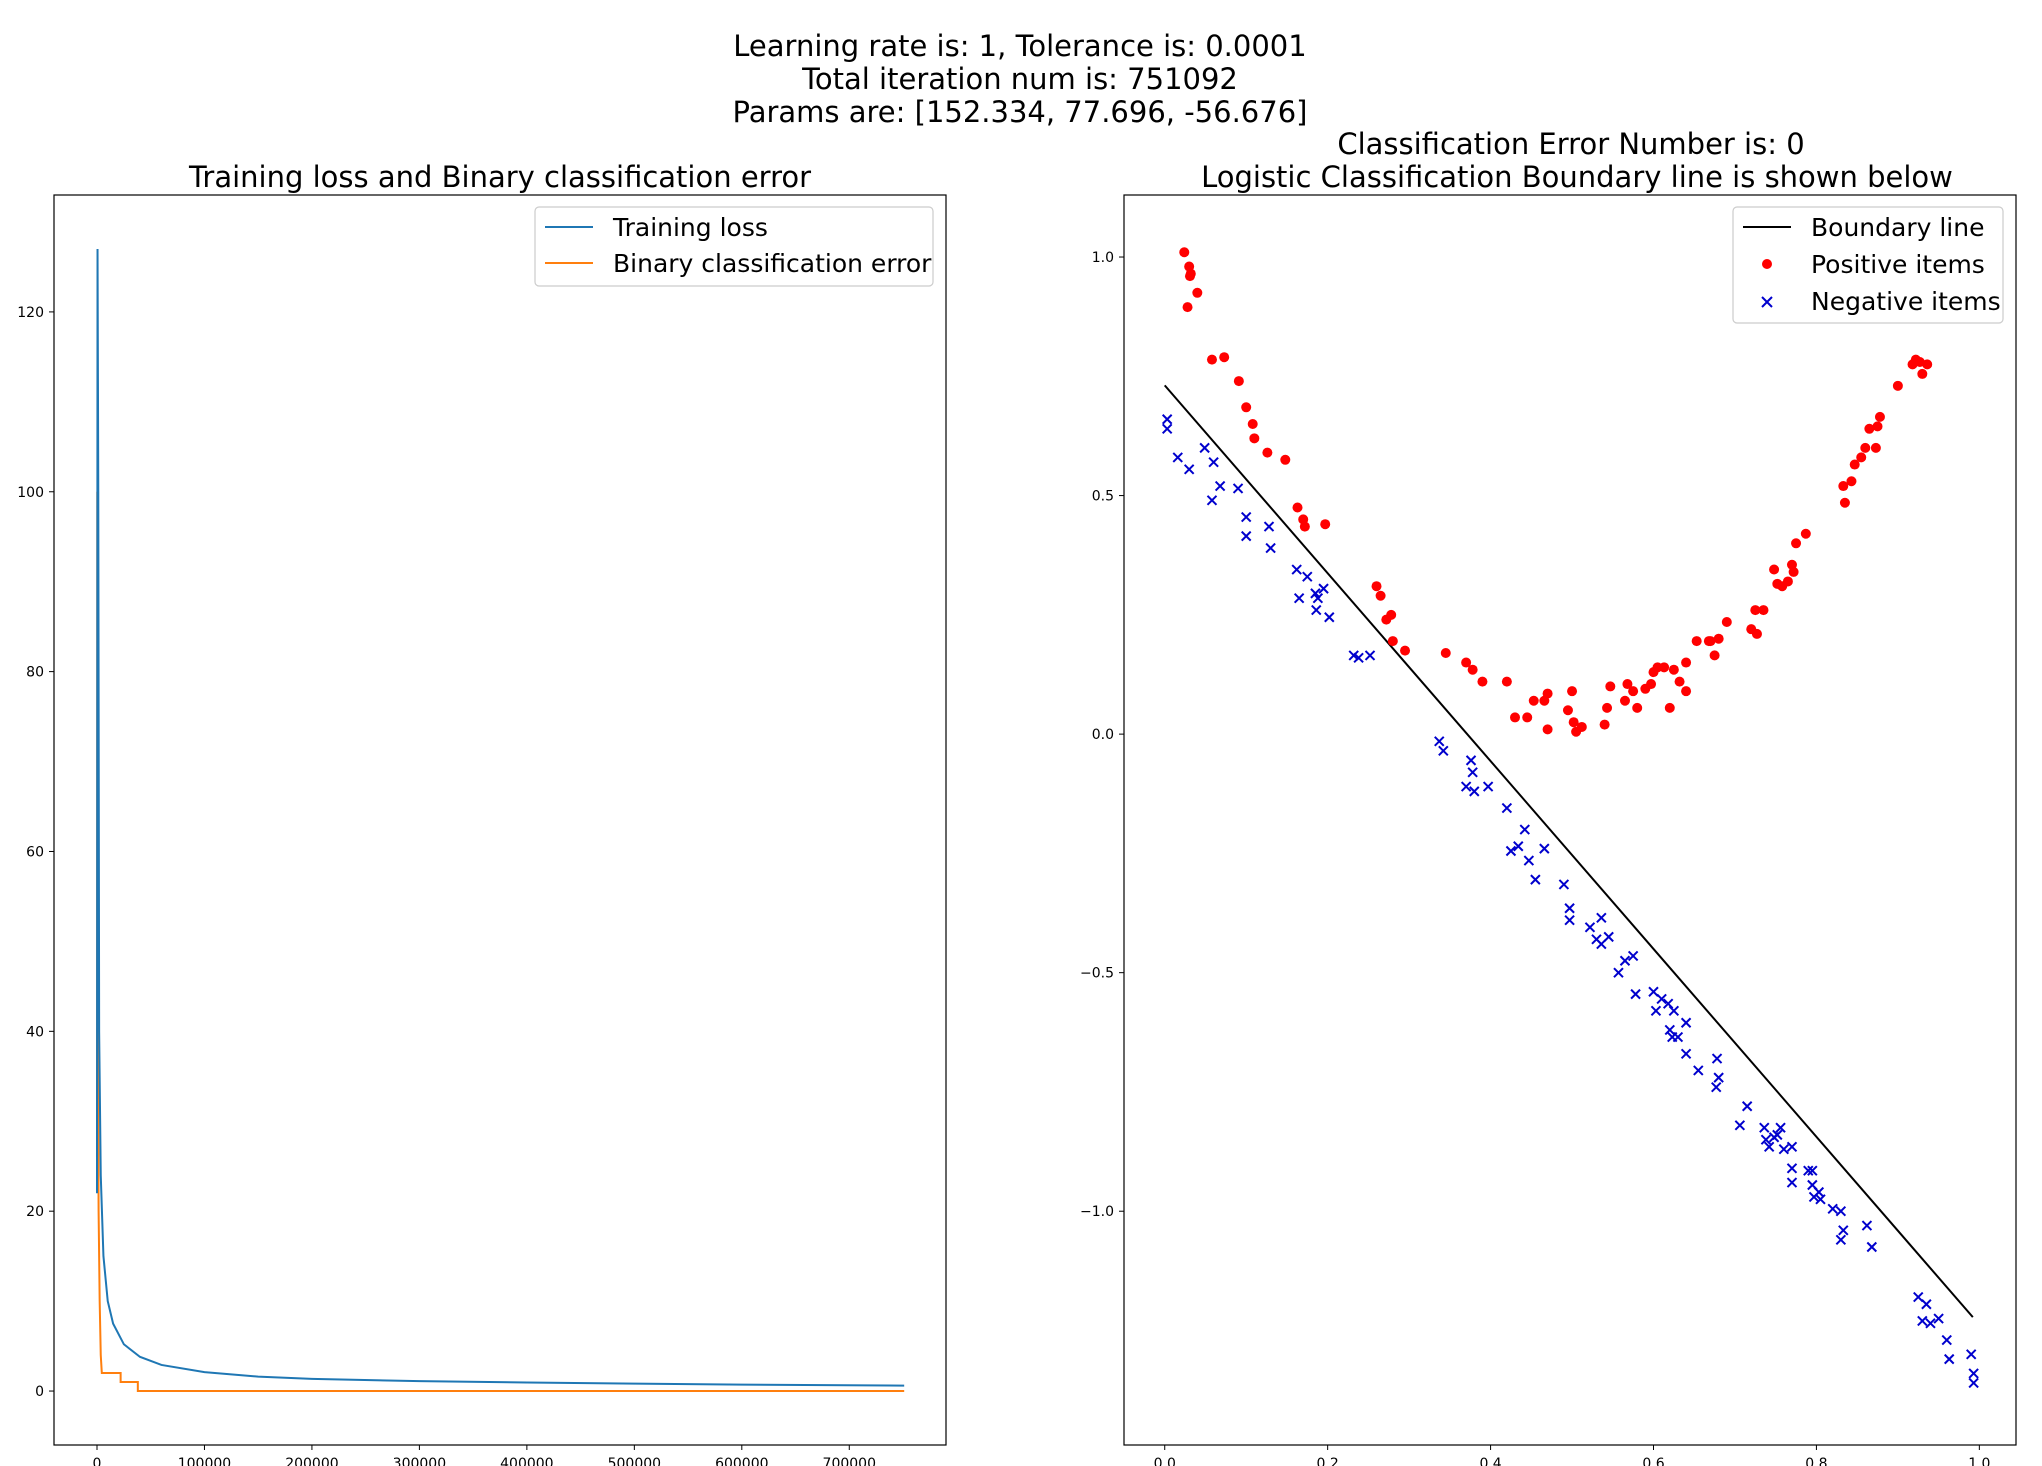  Describe the element at coordinates (1816, 1461) in the screenshot. I see `boundary-chart-x-tick-label: 0.8` at that location.